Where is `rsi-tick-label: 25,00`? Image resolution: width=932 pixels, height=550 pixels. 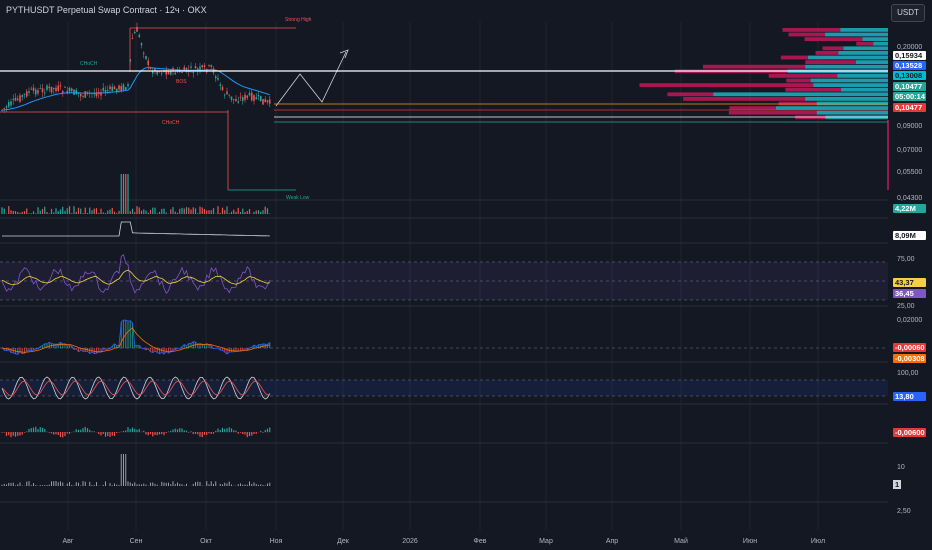
rsi-tick-label: 25,00 is located at coordinates (906, 306).